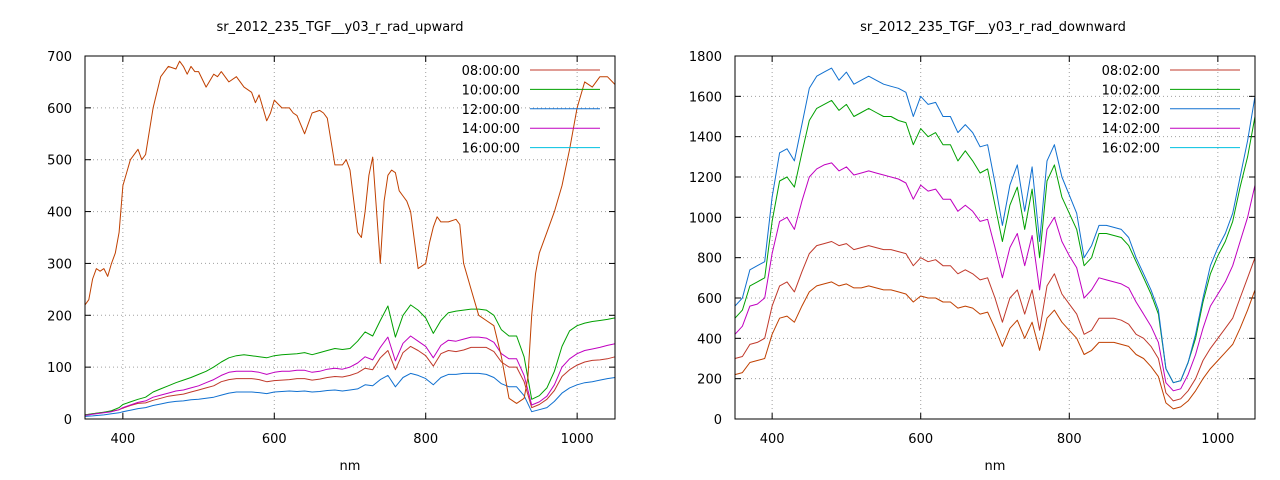 The height and width of the screenshot is (480, 1280). I want to click on legend-label: 16:00:00, so click(491, 149).